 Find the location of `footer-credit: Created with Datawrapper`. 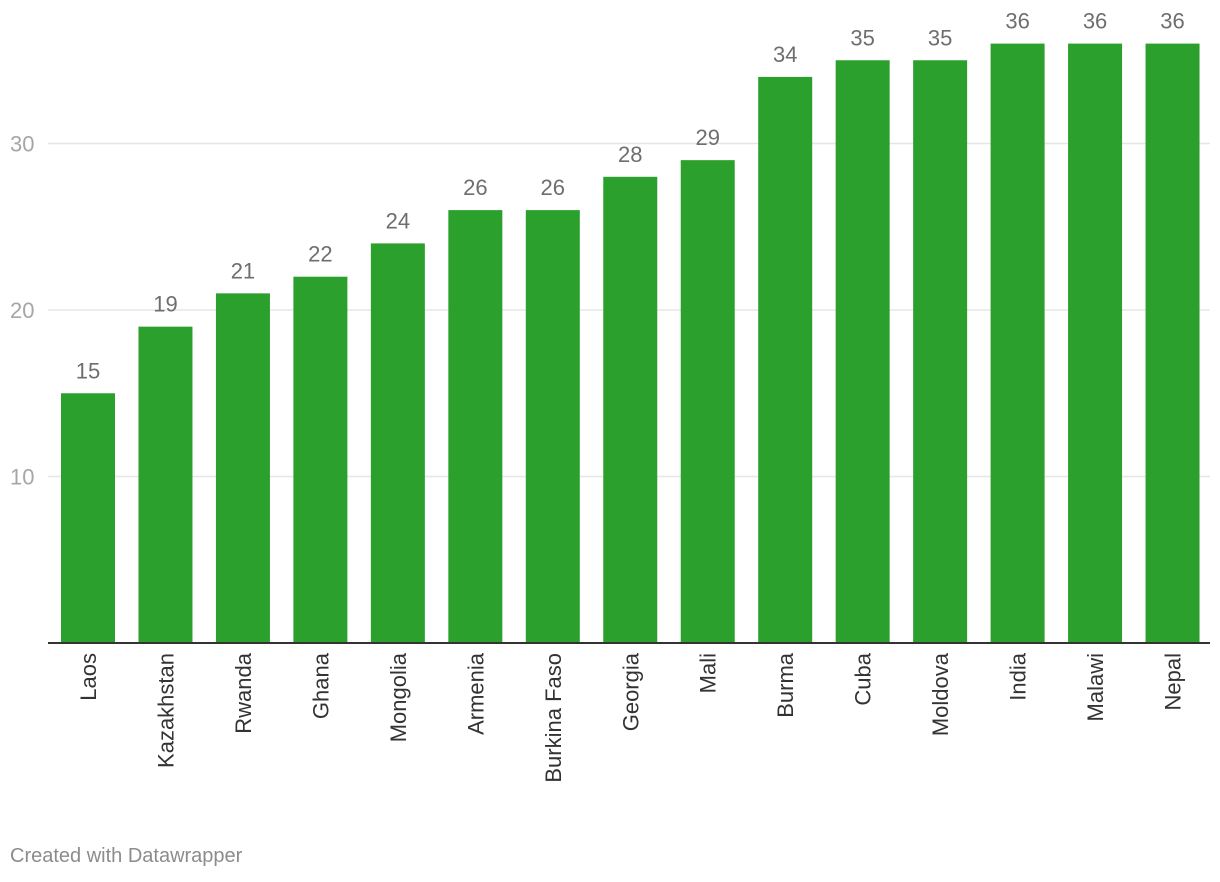

footer-credit: Created with Datawrapper is located at coordinates (126, 856).